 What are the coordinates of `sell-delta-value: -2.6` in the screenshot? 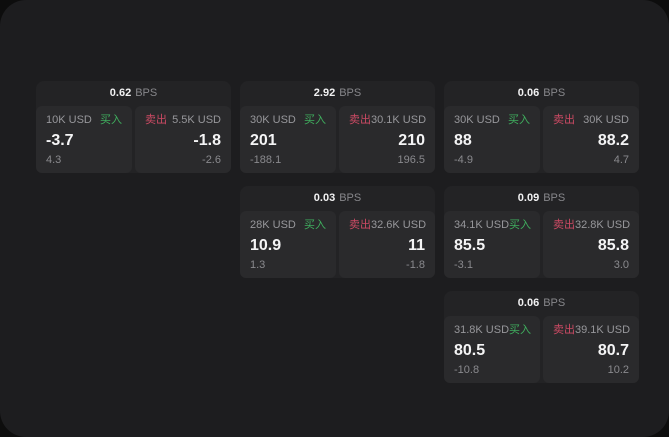 It's located at (211, 160).